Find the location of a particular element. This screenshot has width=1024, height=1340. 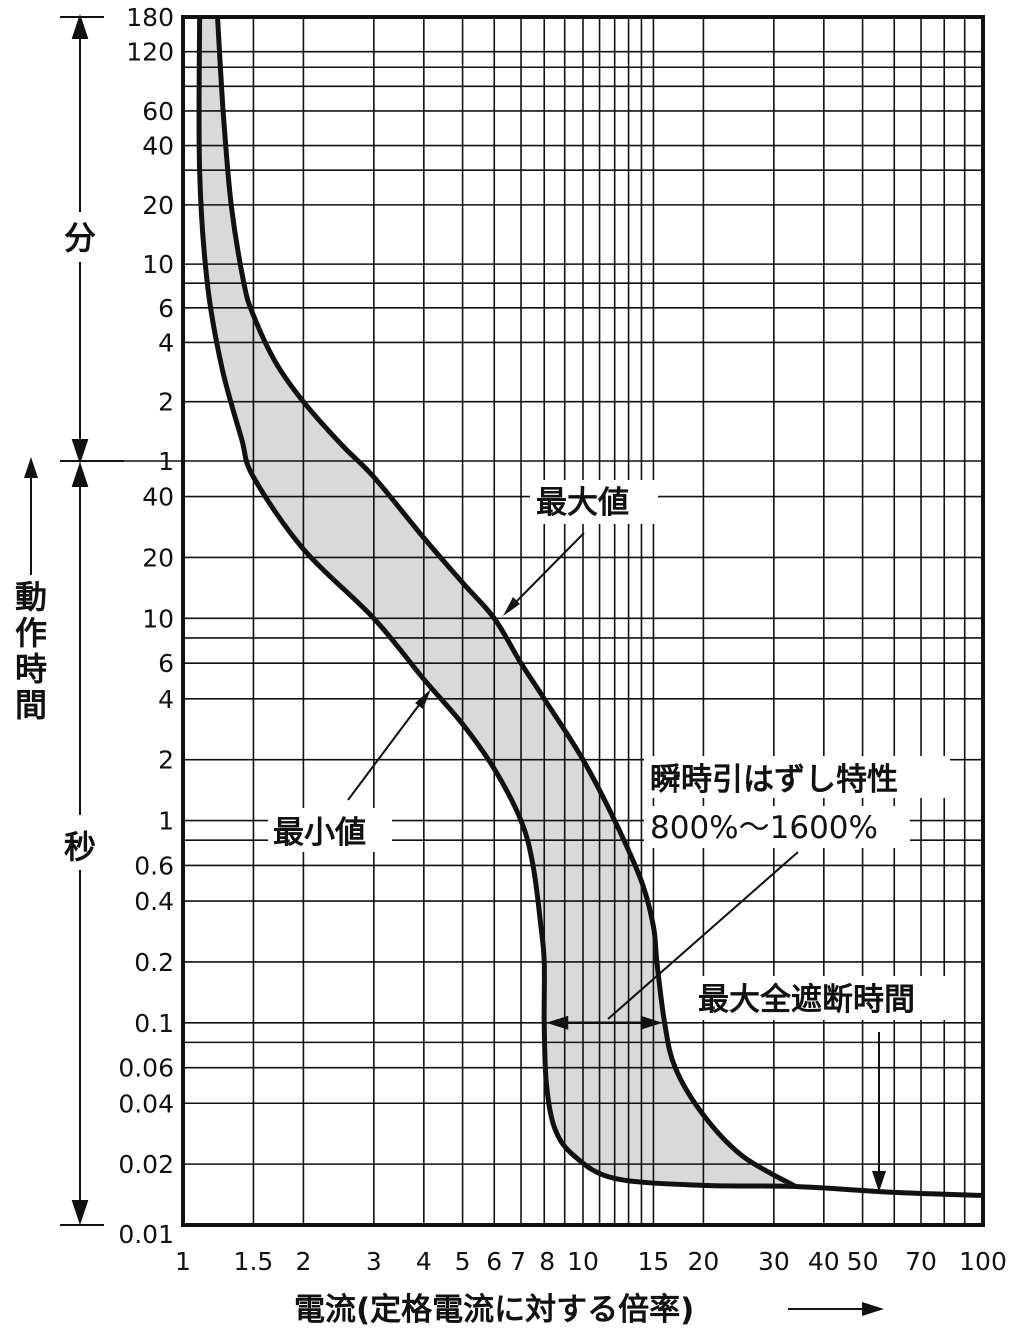

instant-trip-range: 800%〜1600% is located at coordinates (764, 828).